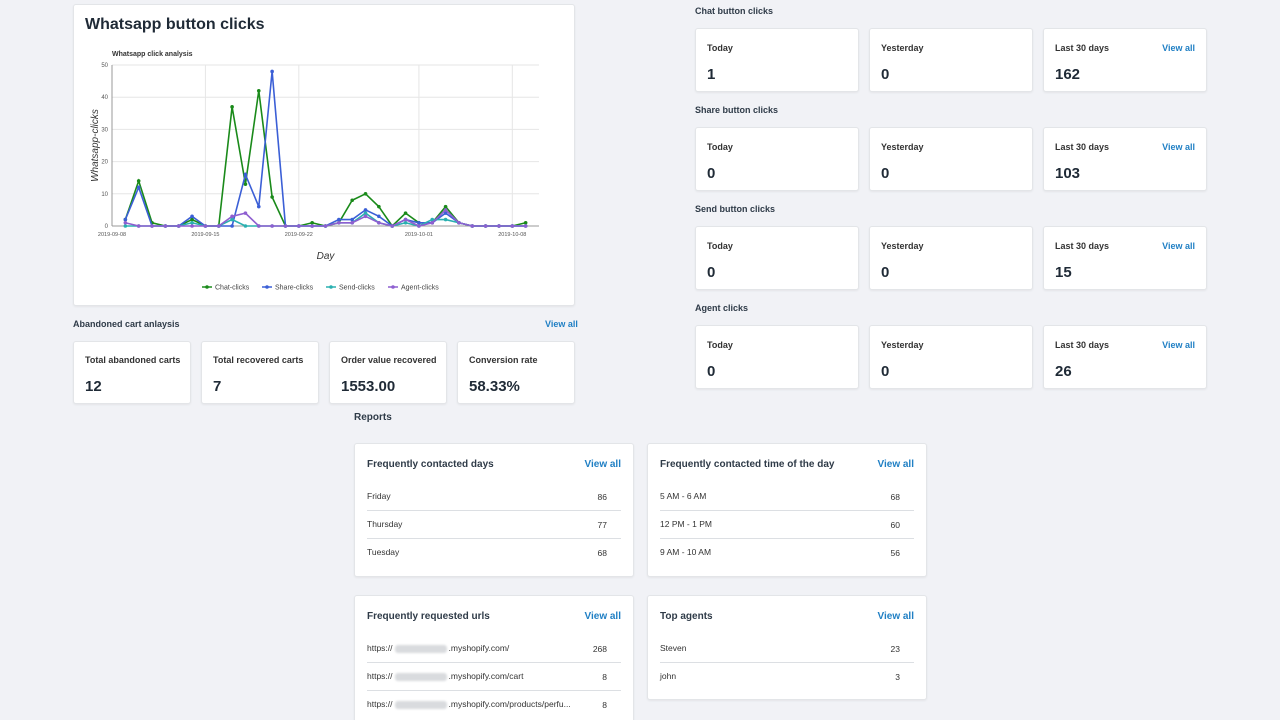  Describe the element at coordinates (561, 324) in the screenshot. I see `abandoned-view-all-link: View all` at that location.